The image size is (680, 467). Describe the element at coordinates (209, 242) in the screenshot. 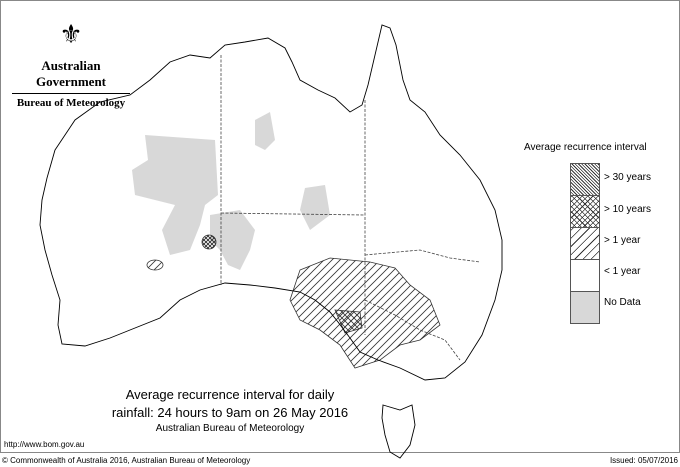

I see `exceedance-region-over-30-years` at that location.